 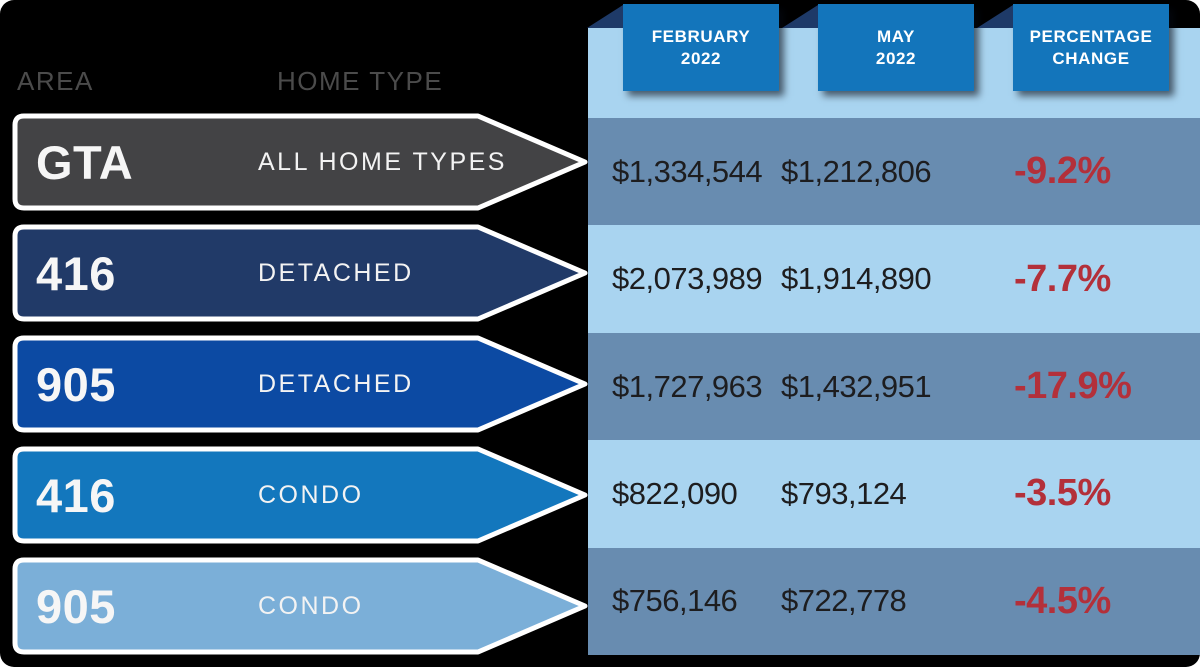 I want to click on row-arrow-416-condo: 416 CONDO, so click(x=300, y=495).